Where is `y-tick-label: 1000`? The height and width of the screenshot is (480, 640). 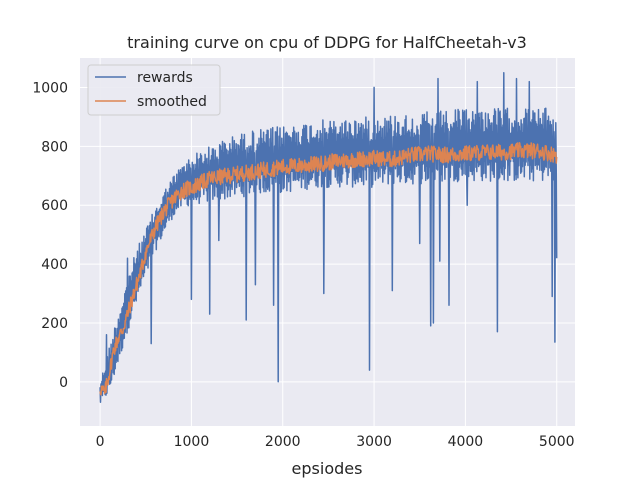
y-tick-label: 1000 is located at coordinates (50, 88).